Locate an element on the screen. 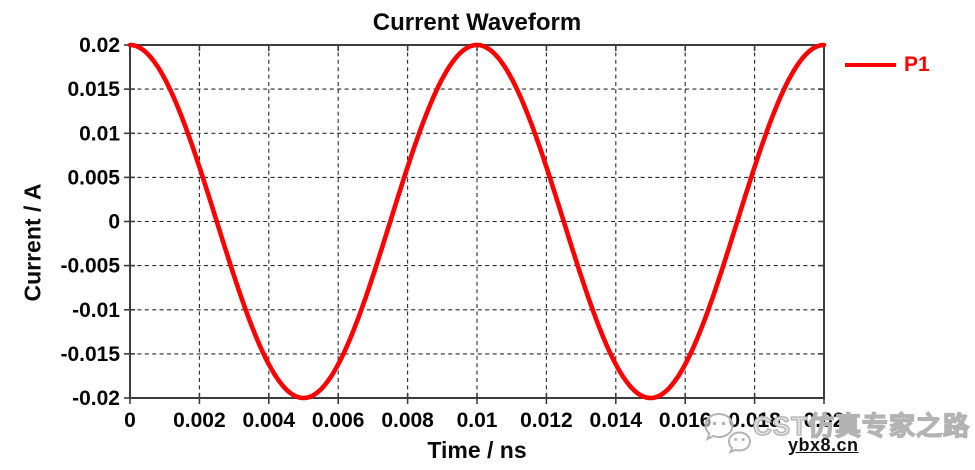 This screenshot has height=470, width=975. legend-label-p1: P1 is located at coordinates (917, 64).